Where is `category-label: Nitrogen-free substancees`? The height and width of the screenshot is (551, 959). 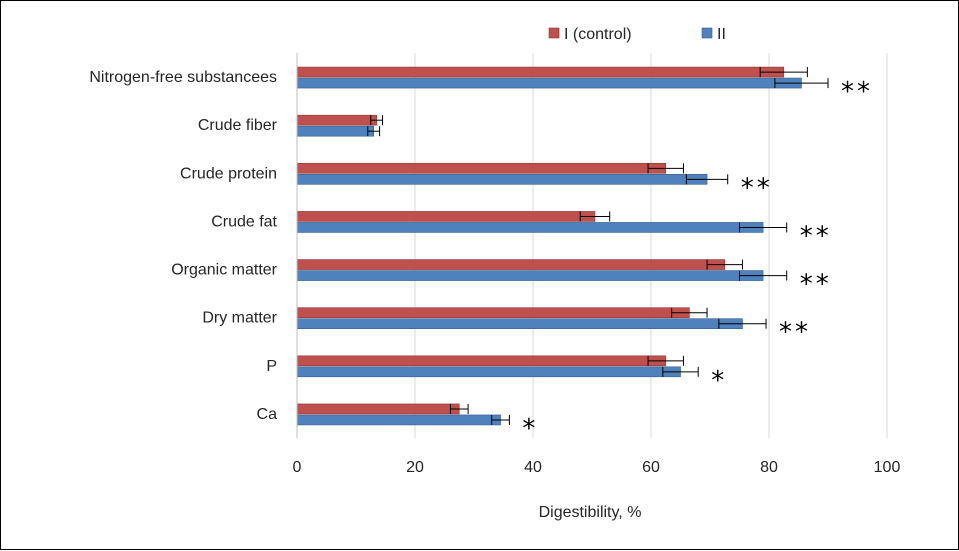
category-label: Nitrogen-free substancees is located at coordinates (183, 77).